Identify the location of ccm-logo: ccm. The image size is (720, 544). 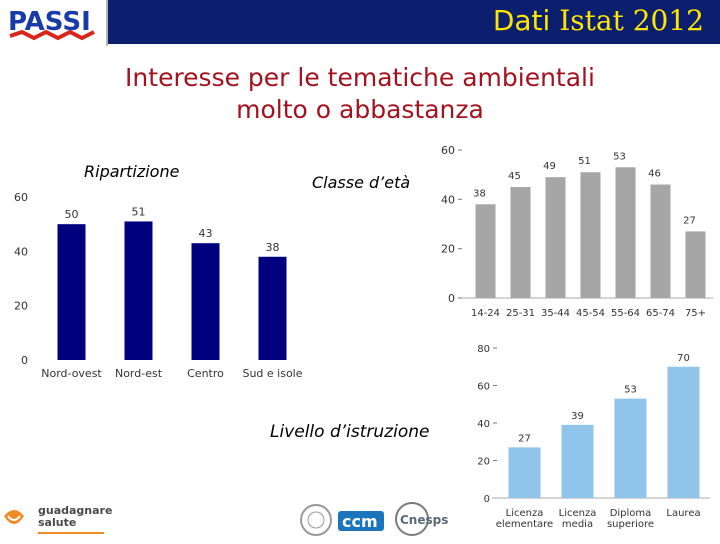
(361, 521).